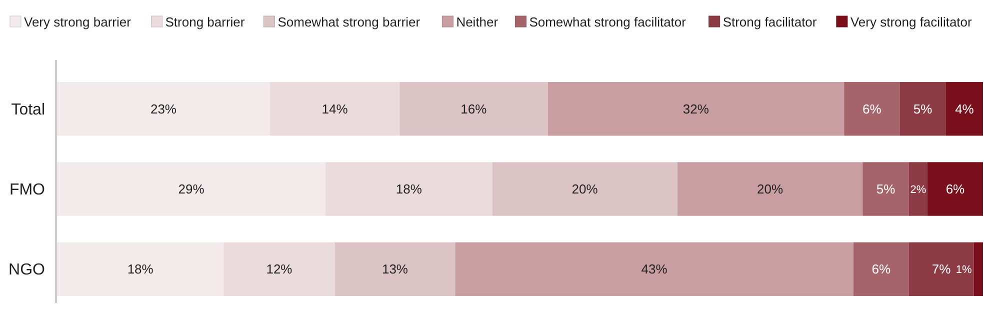  What do you see at coordinates (26, 270) in the screenshot?
I see `y-tick-label: NGO` at bounding box center [26, 270].